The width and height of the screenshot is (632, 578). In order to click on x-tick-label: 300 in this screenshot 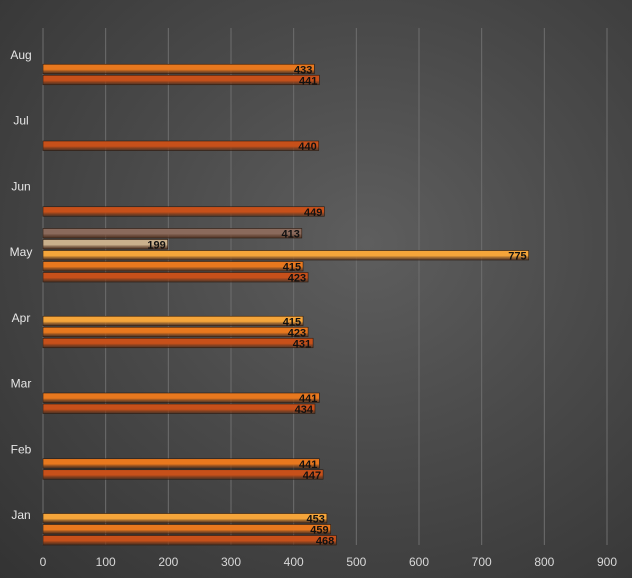, I will do `click(231, 562)`.